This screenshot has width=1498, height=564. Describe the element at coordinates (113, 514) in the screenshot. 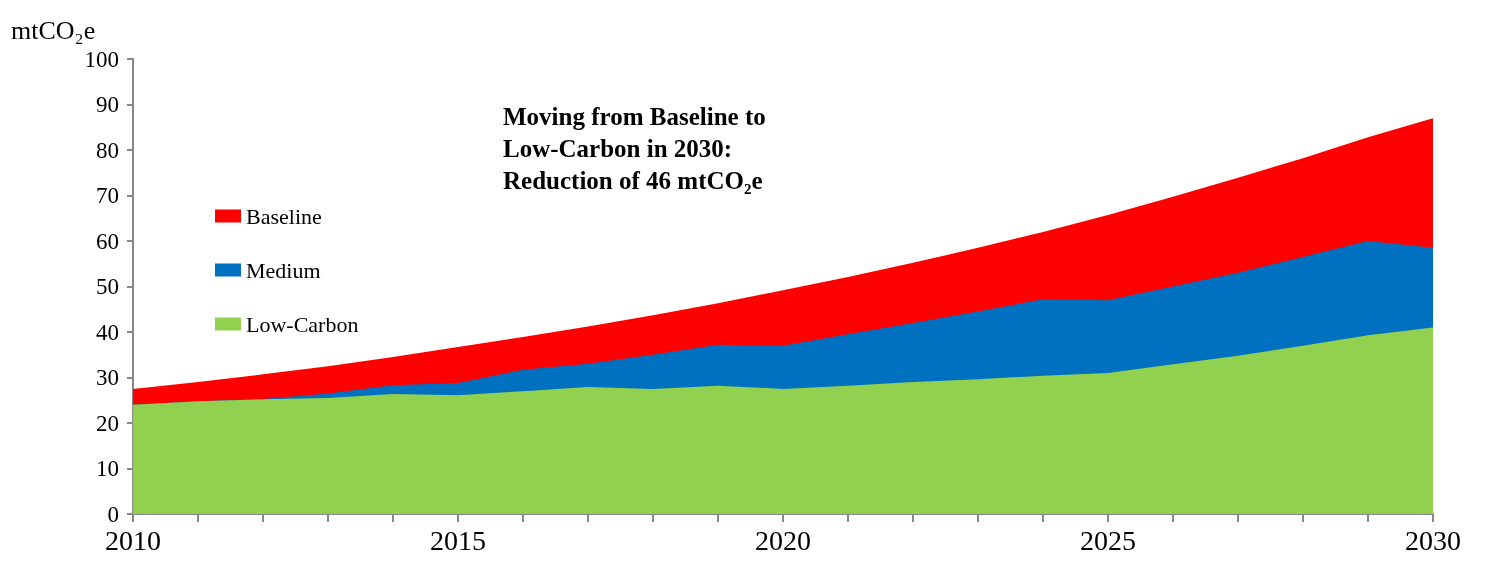

I see `y-tick-label: 0` at that location.